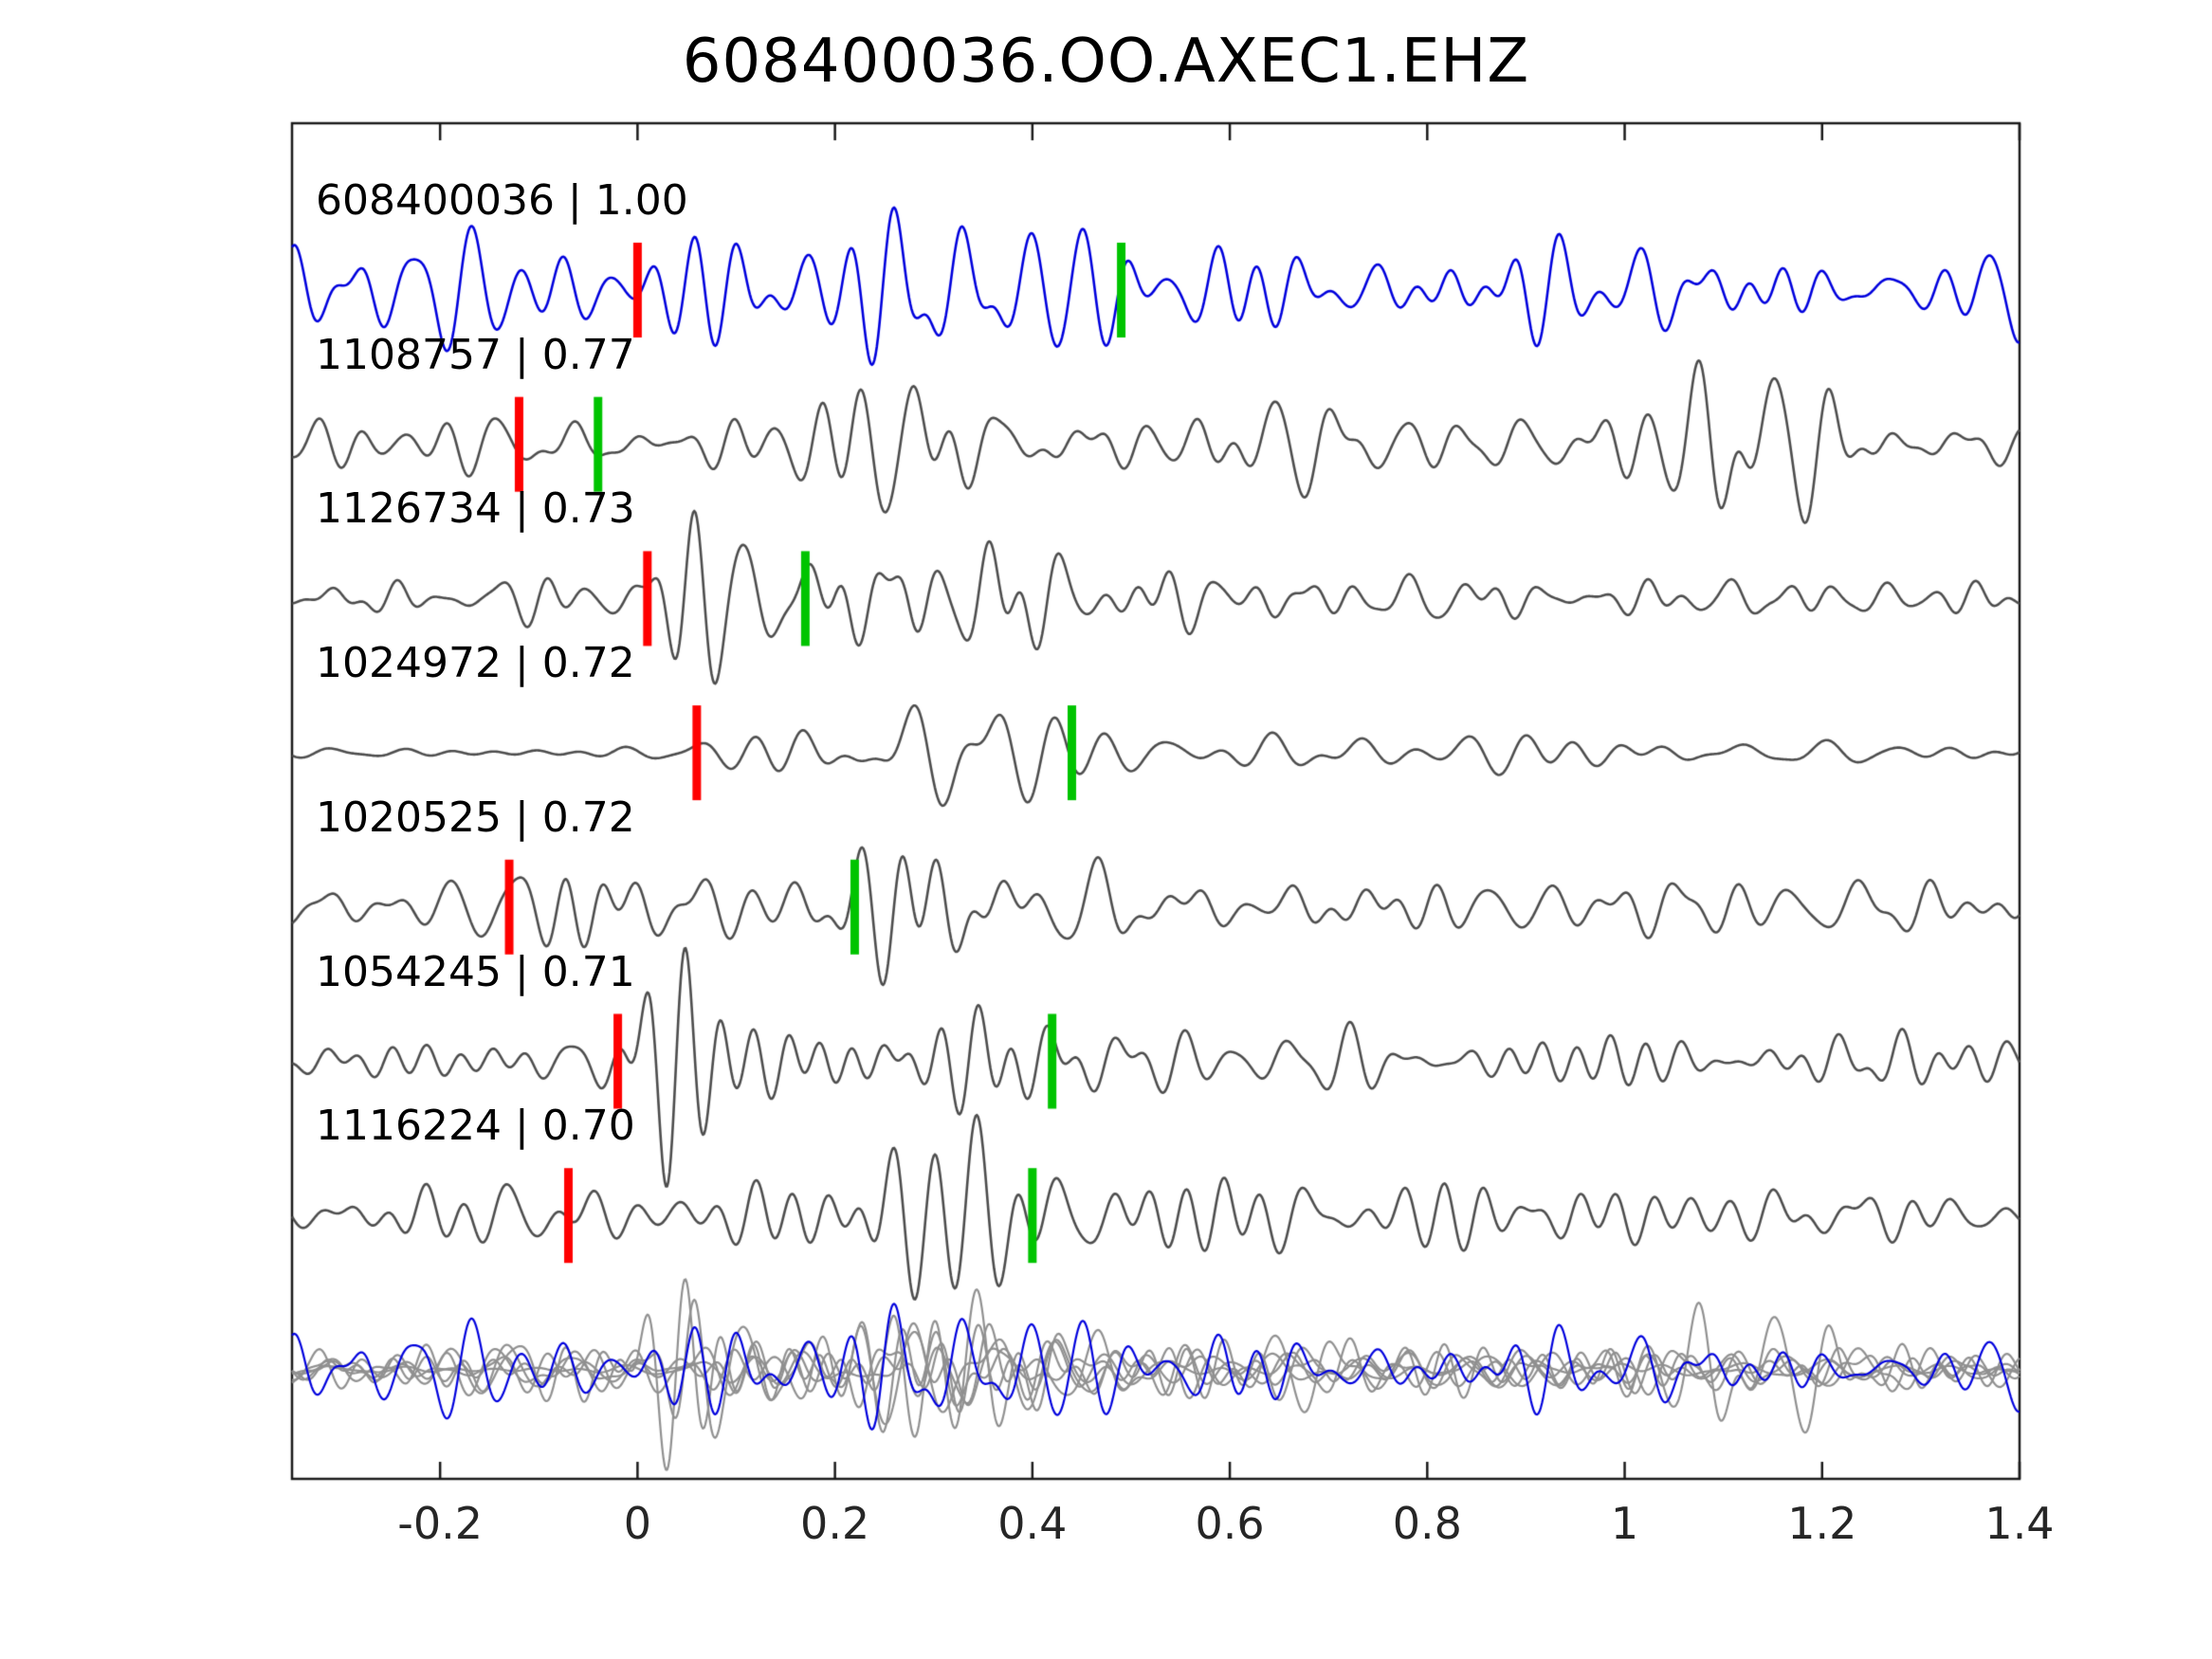 The height and width of the screenshot is (1659, 2212). What do you see at coordinates (1032, 1523) in the screenshot?
I see `x-tick-label: 0.4` at bounding box center [1032, 1523].